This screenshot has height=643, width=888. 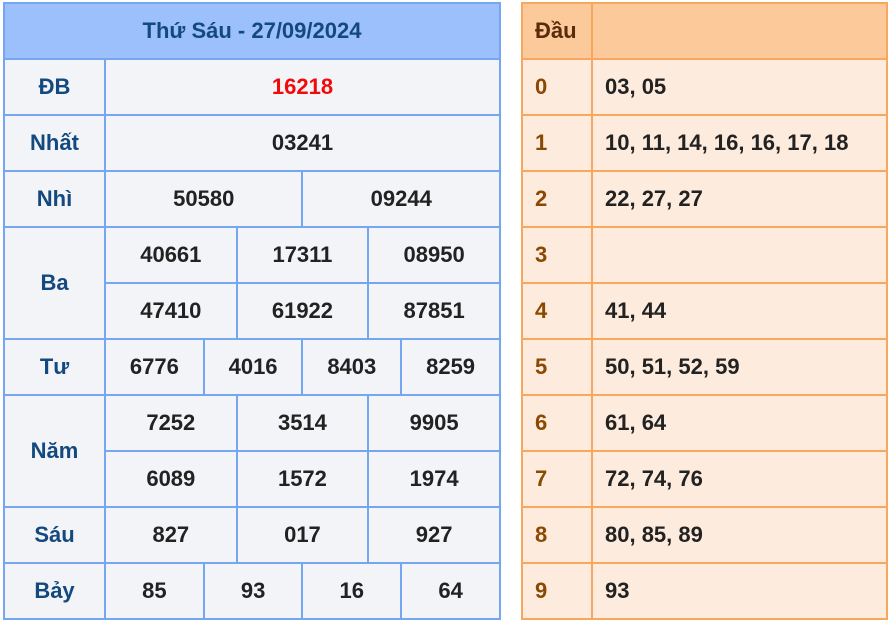 I want to click on prize-row-nhi: Nhì 50580 09244, so click(x=252, y=199).